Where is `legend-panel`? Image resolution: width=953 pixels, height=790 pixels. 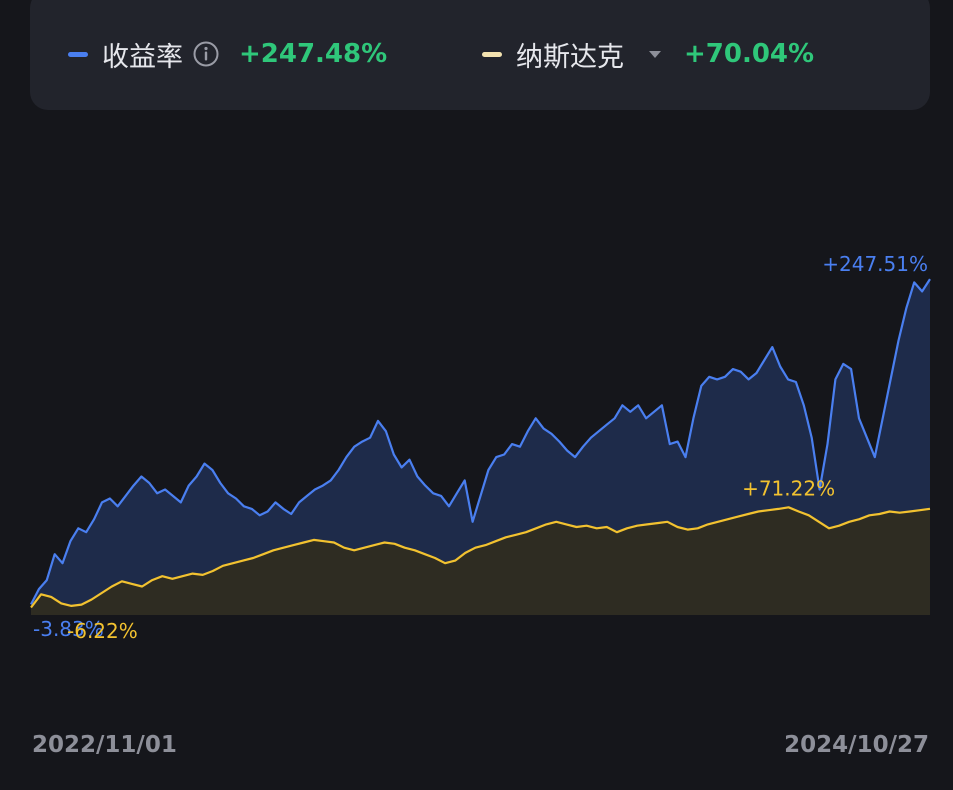 legend-panel is located at coordinates (480, 55).